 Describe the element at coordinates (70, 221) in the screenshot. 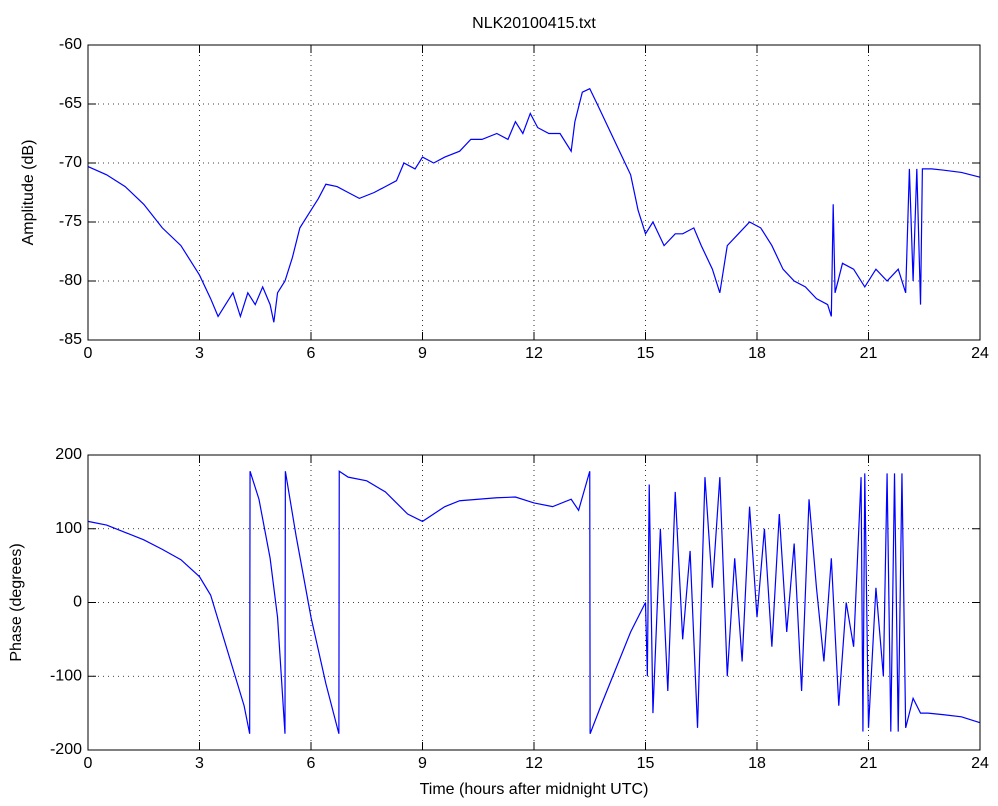

I see `y-tick-label: -75` at that location.